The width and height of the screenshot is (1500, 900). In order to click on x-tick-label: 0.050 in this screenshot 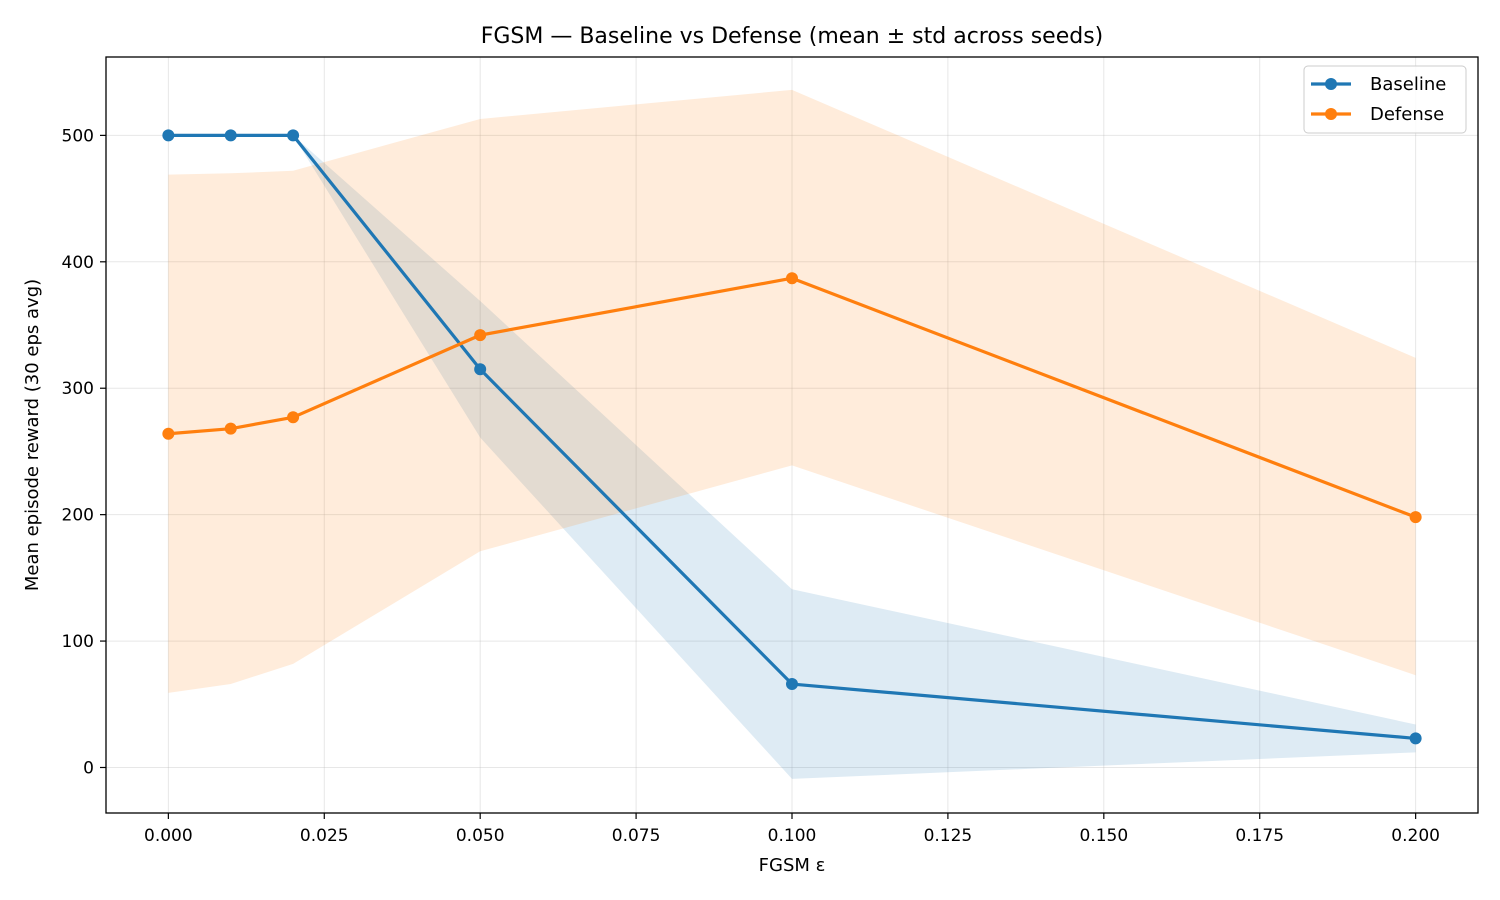, I will do `click(480, 836)`.